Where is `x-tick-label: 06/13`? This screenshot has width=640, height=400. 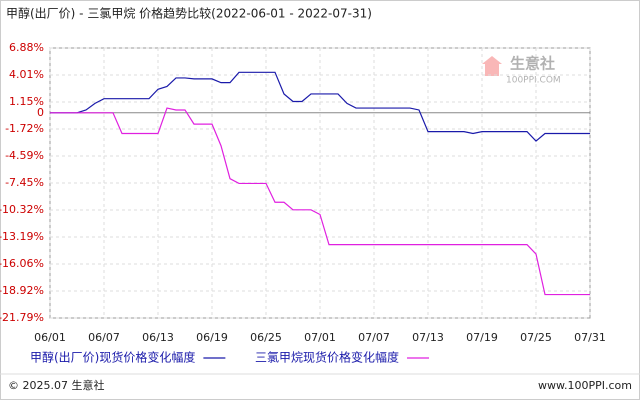
x-tick-label: 06/13 is located at coordinates (158, 337).